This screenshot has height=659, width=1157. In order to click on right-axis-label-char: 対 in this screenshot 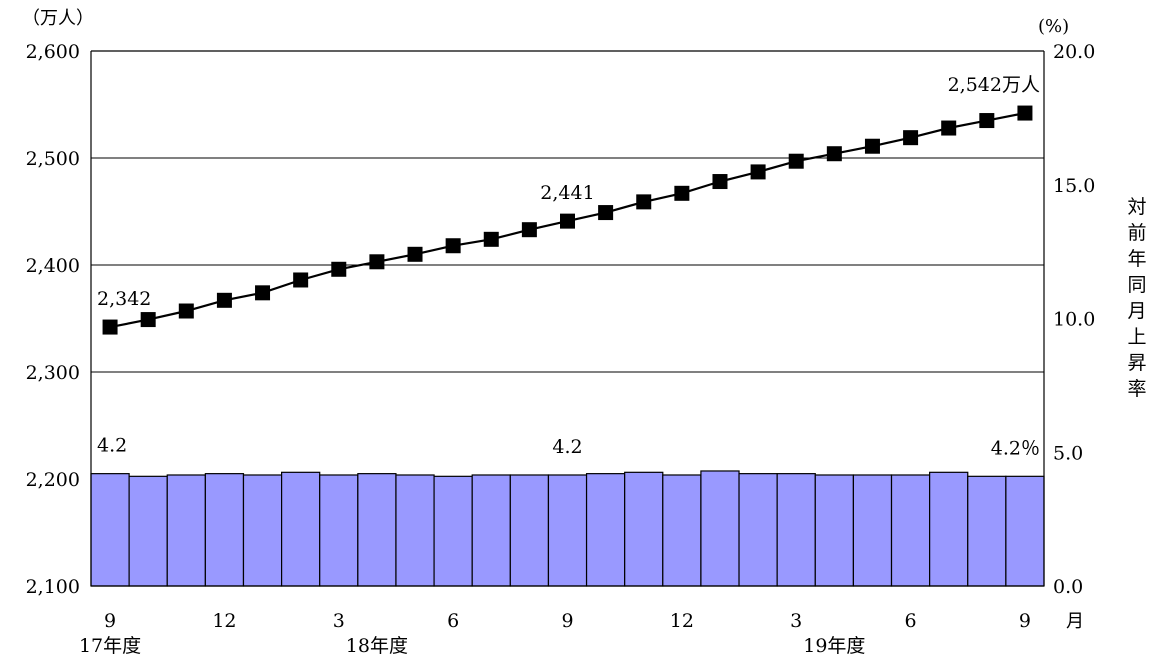, I will do `click(1136, 207)`.